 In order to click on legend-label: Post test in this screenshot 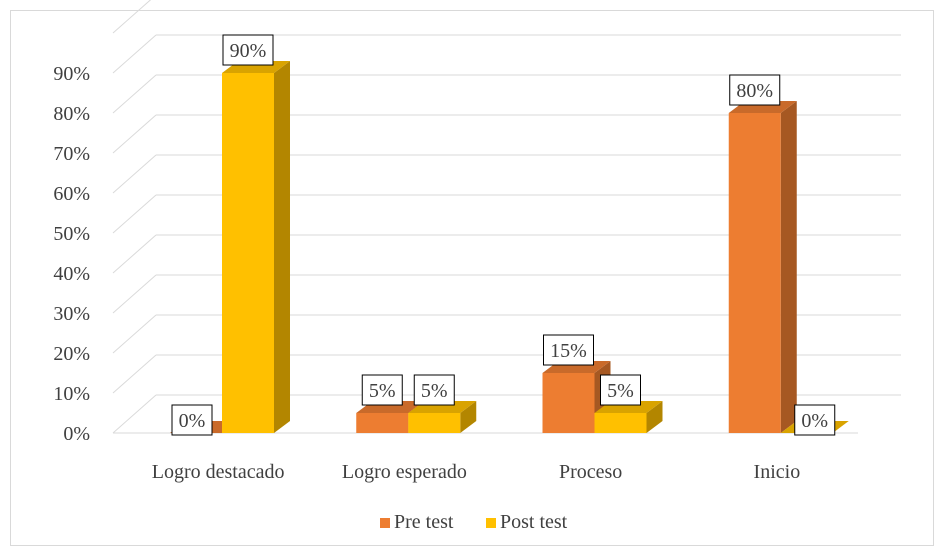, I will do `click(534, 522)`.